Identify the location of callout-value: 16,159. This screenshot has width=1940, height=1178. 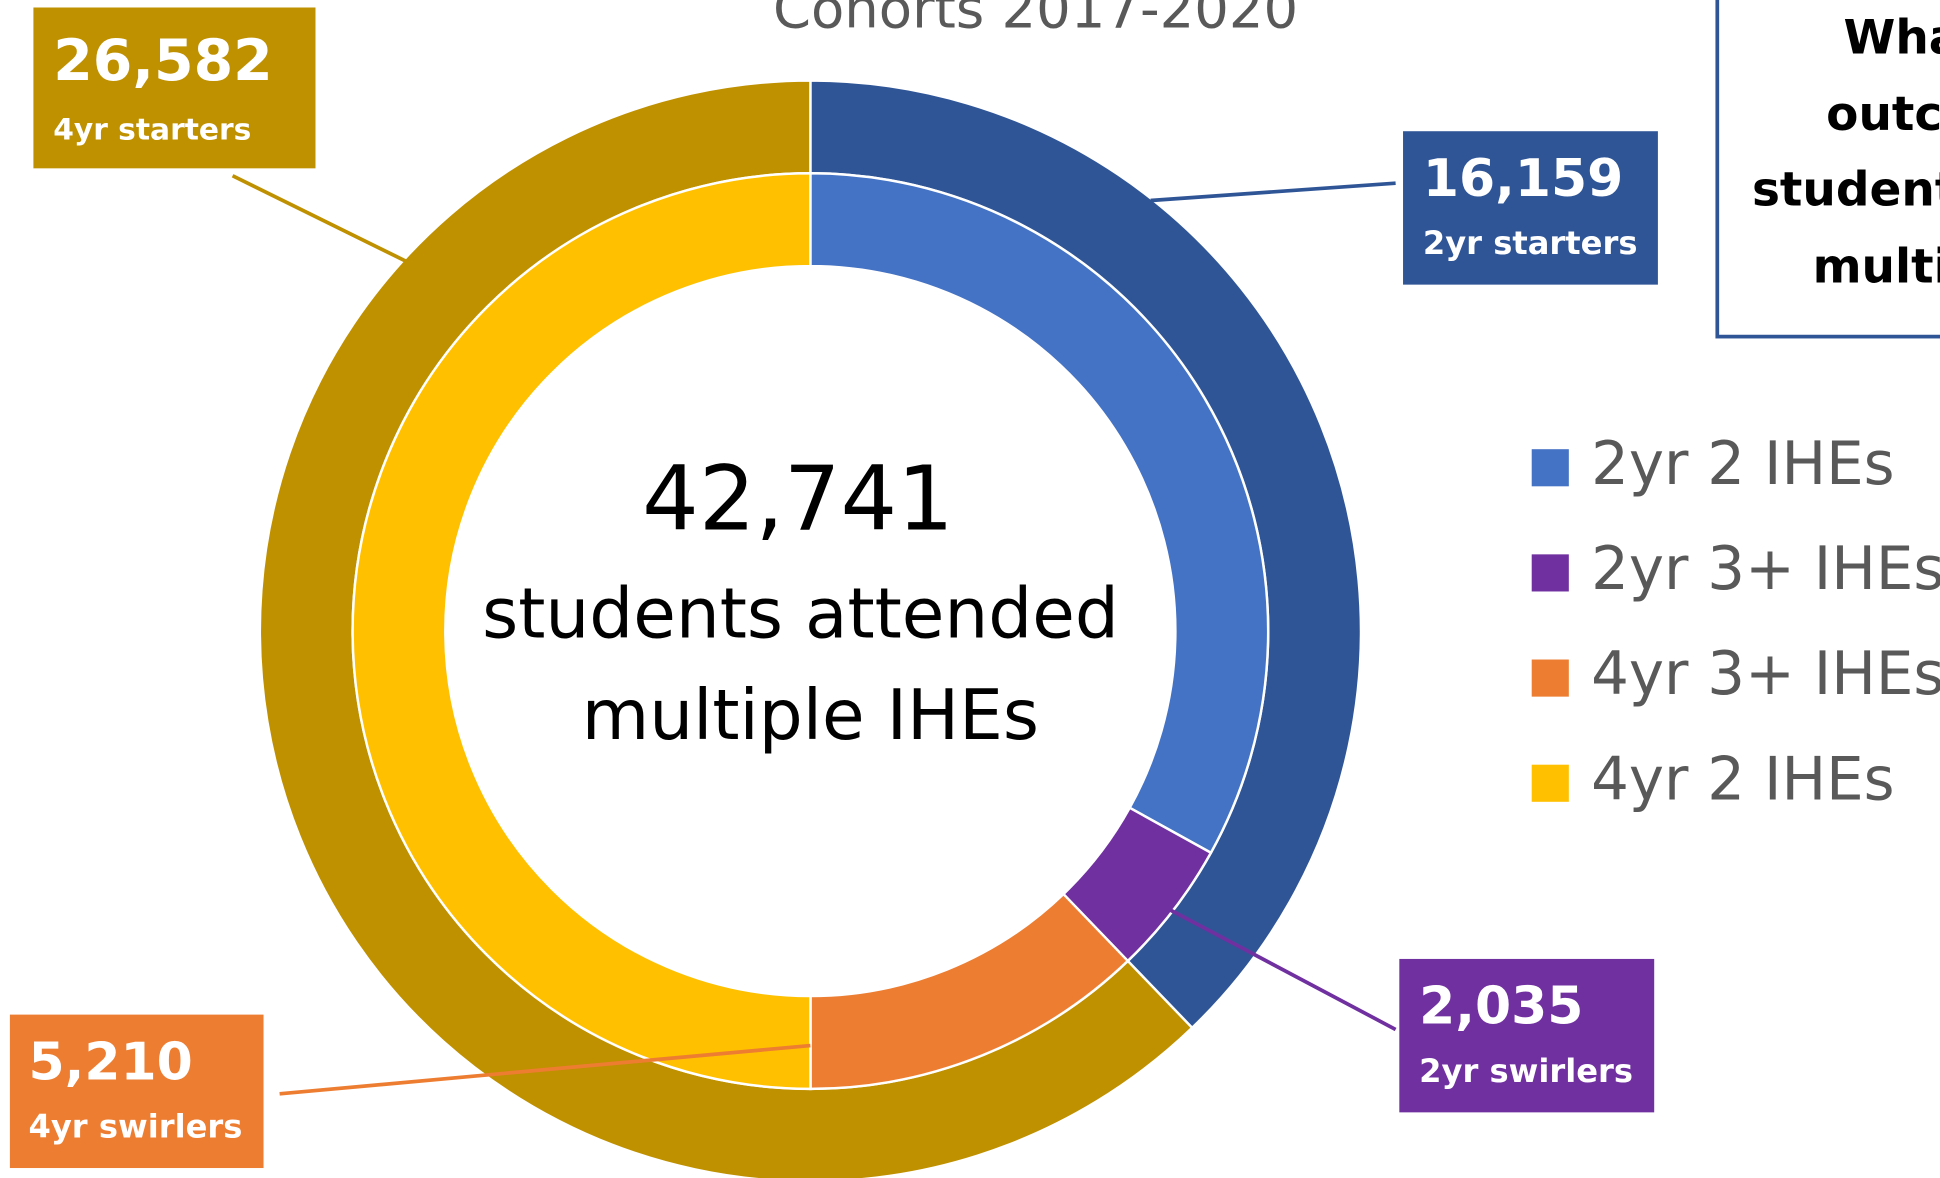
(1523, 179).